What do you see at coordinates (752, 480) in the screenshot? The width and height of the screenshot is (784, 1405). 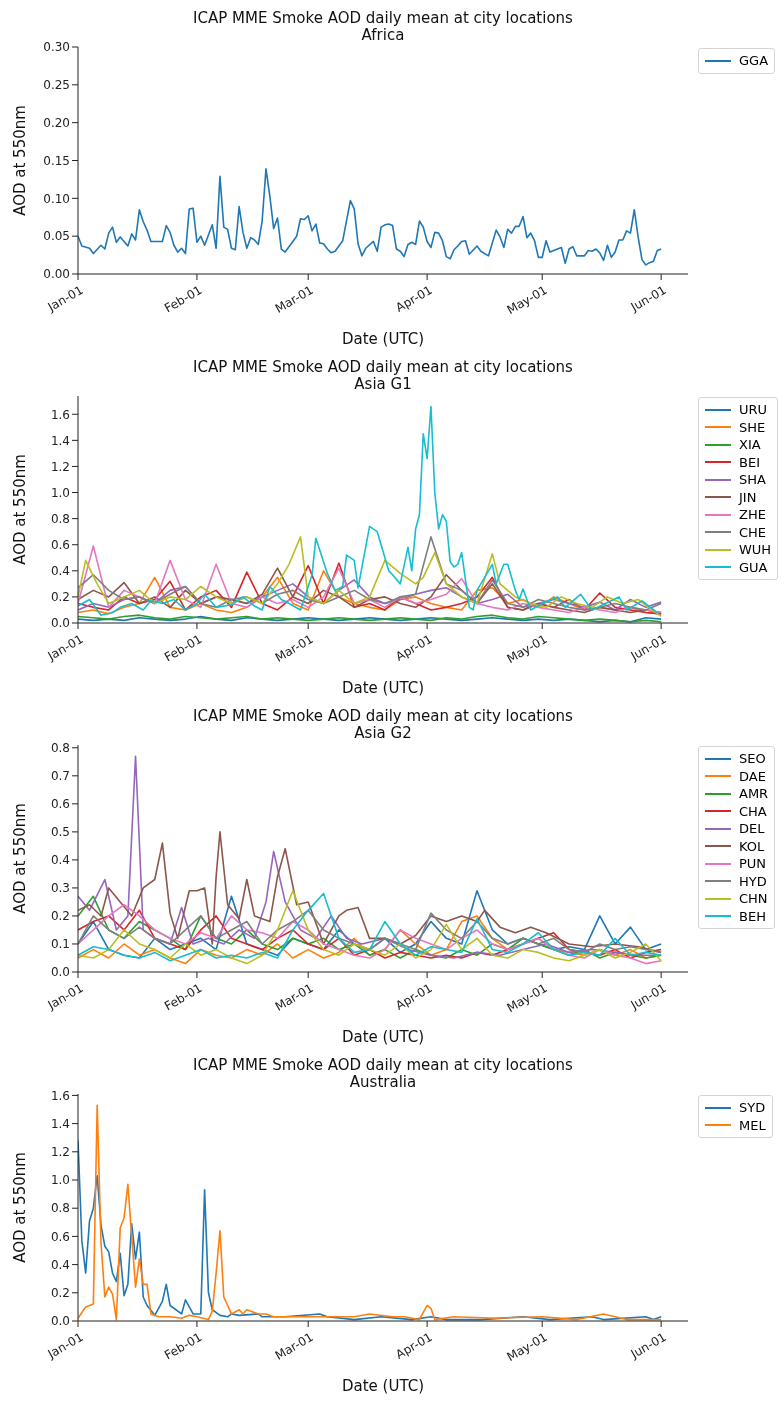 I see `legend-label: SHA` at bounding box center [752, 480].